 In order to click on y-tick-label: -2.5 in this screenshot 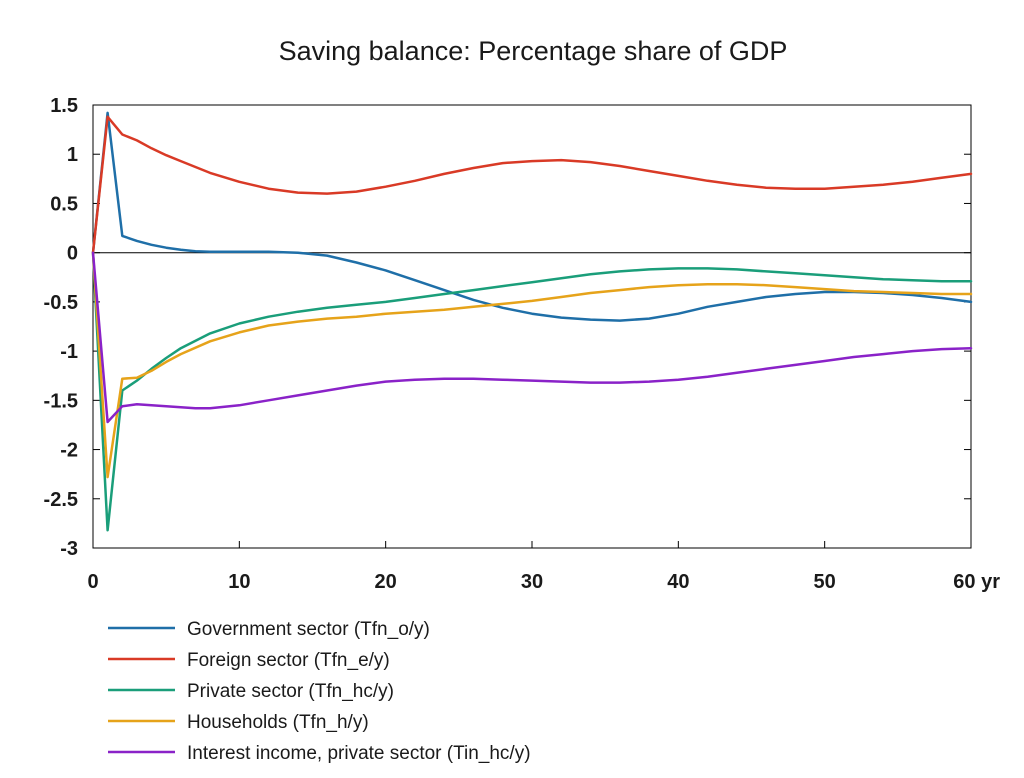, I will do `click(61, 500)`.